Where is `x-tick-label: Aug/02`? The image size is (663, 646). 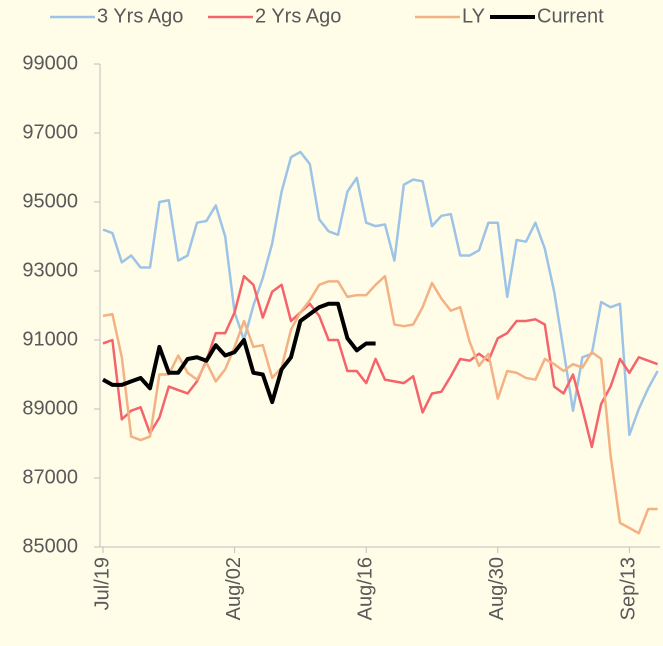
x-tick-label: Aug/02 is located at coordinates (234, 588).